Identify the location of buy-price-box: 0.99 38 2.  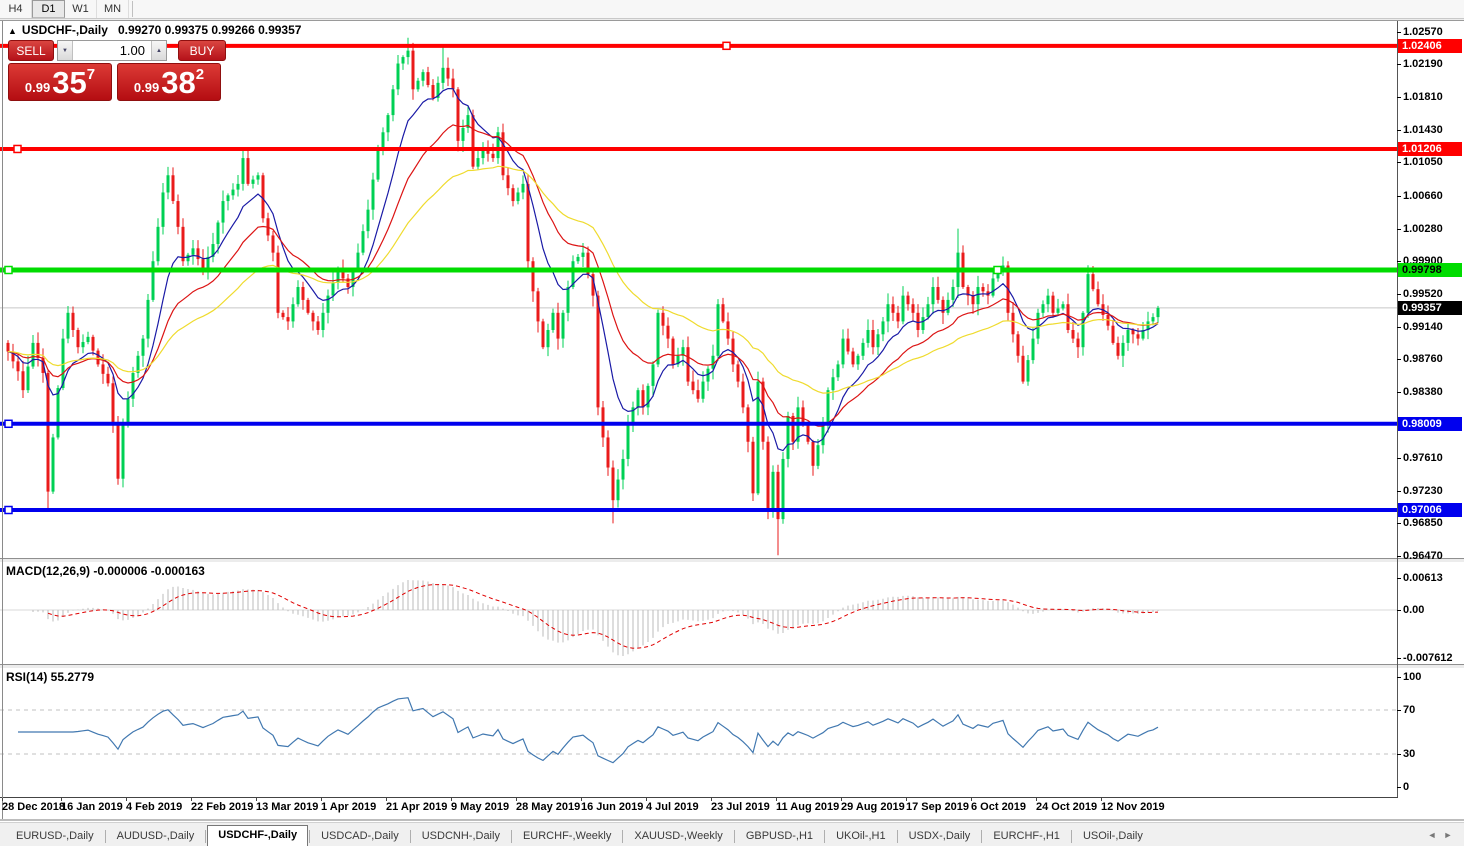
(169, 82).